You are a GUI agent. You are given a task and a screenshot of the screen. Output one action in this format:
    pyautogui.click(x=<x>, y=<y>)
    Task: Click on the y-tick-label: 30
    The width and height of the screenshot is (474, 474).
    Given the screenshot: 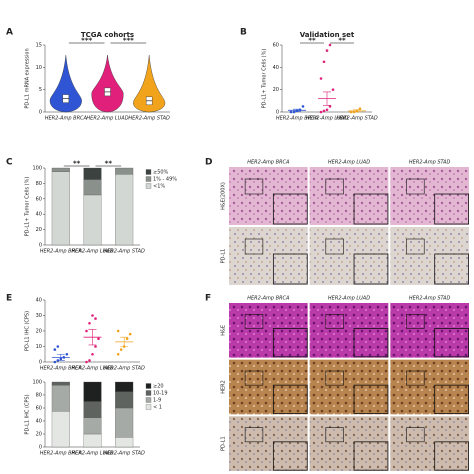 What is the action you would take?
    pyautogui.click(x=39, y=316)
    